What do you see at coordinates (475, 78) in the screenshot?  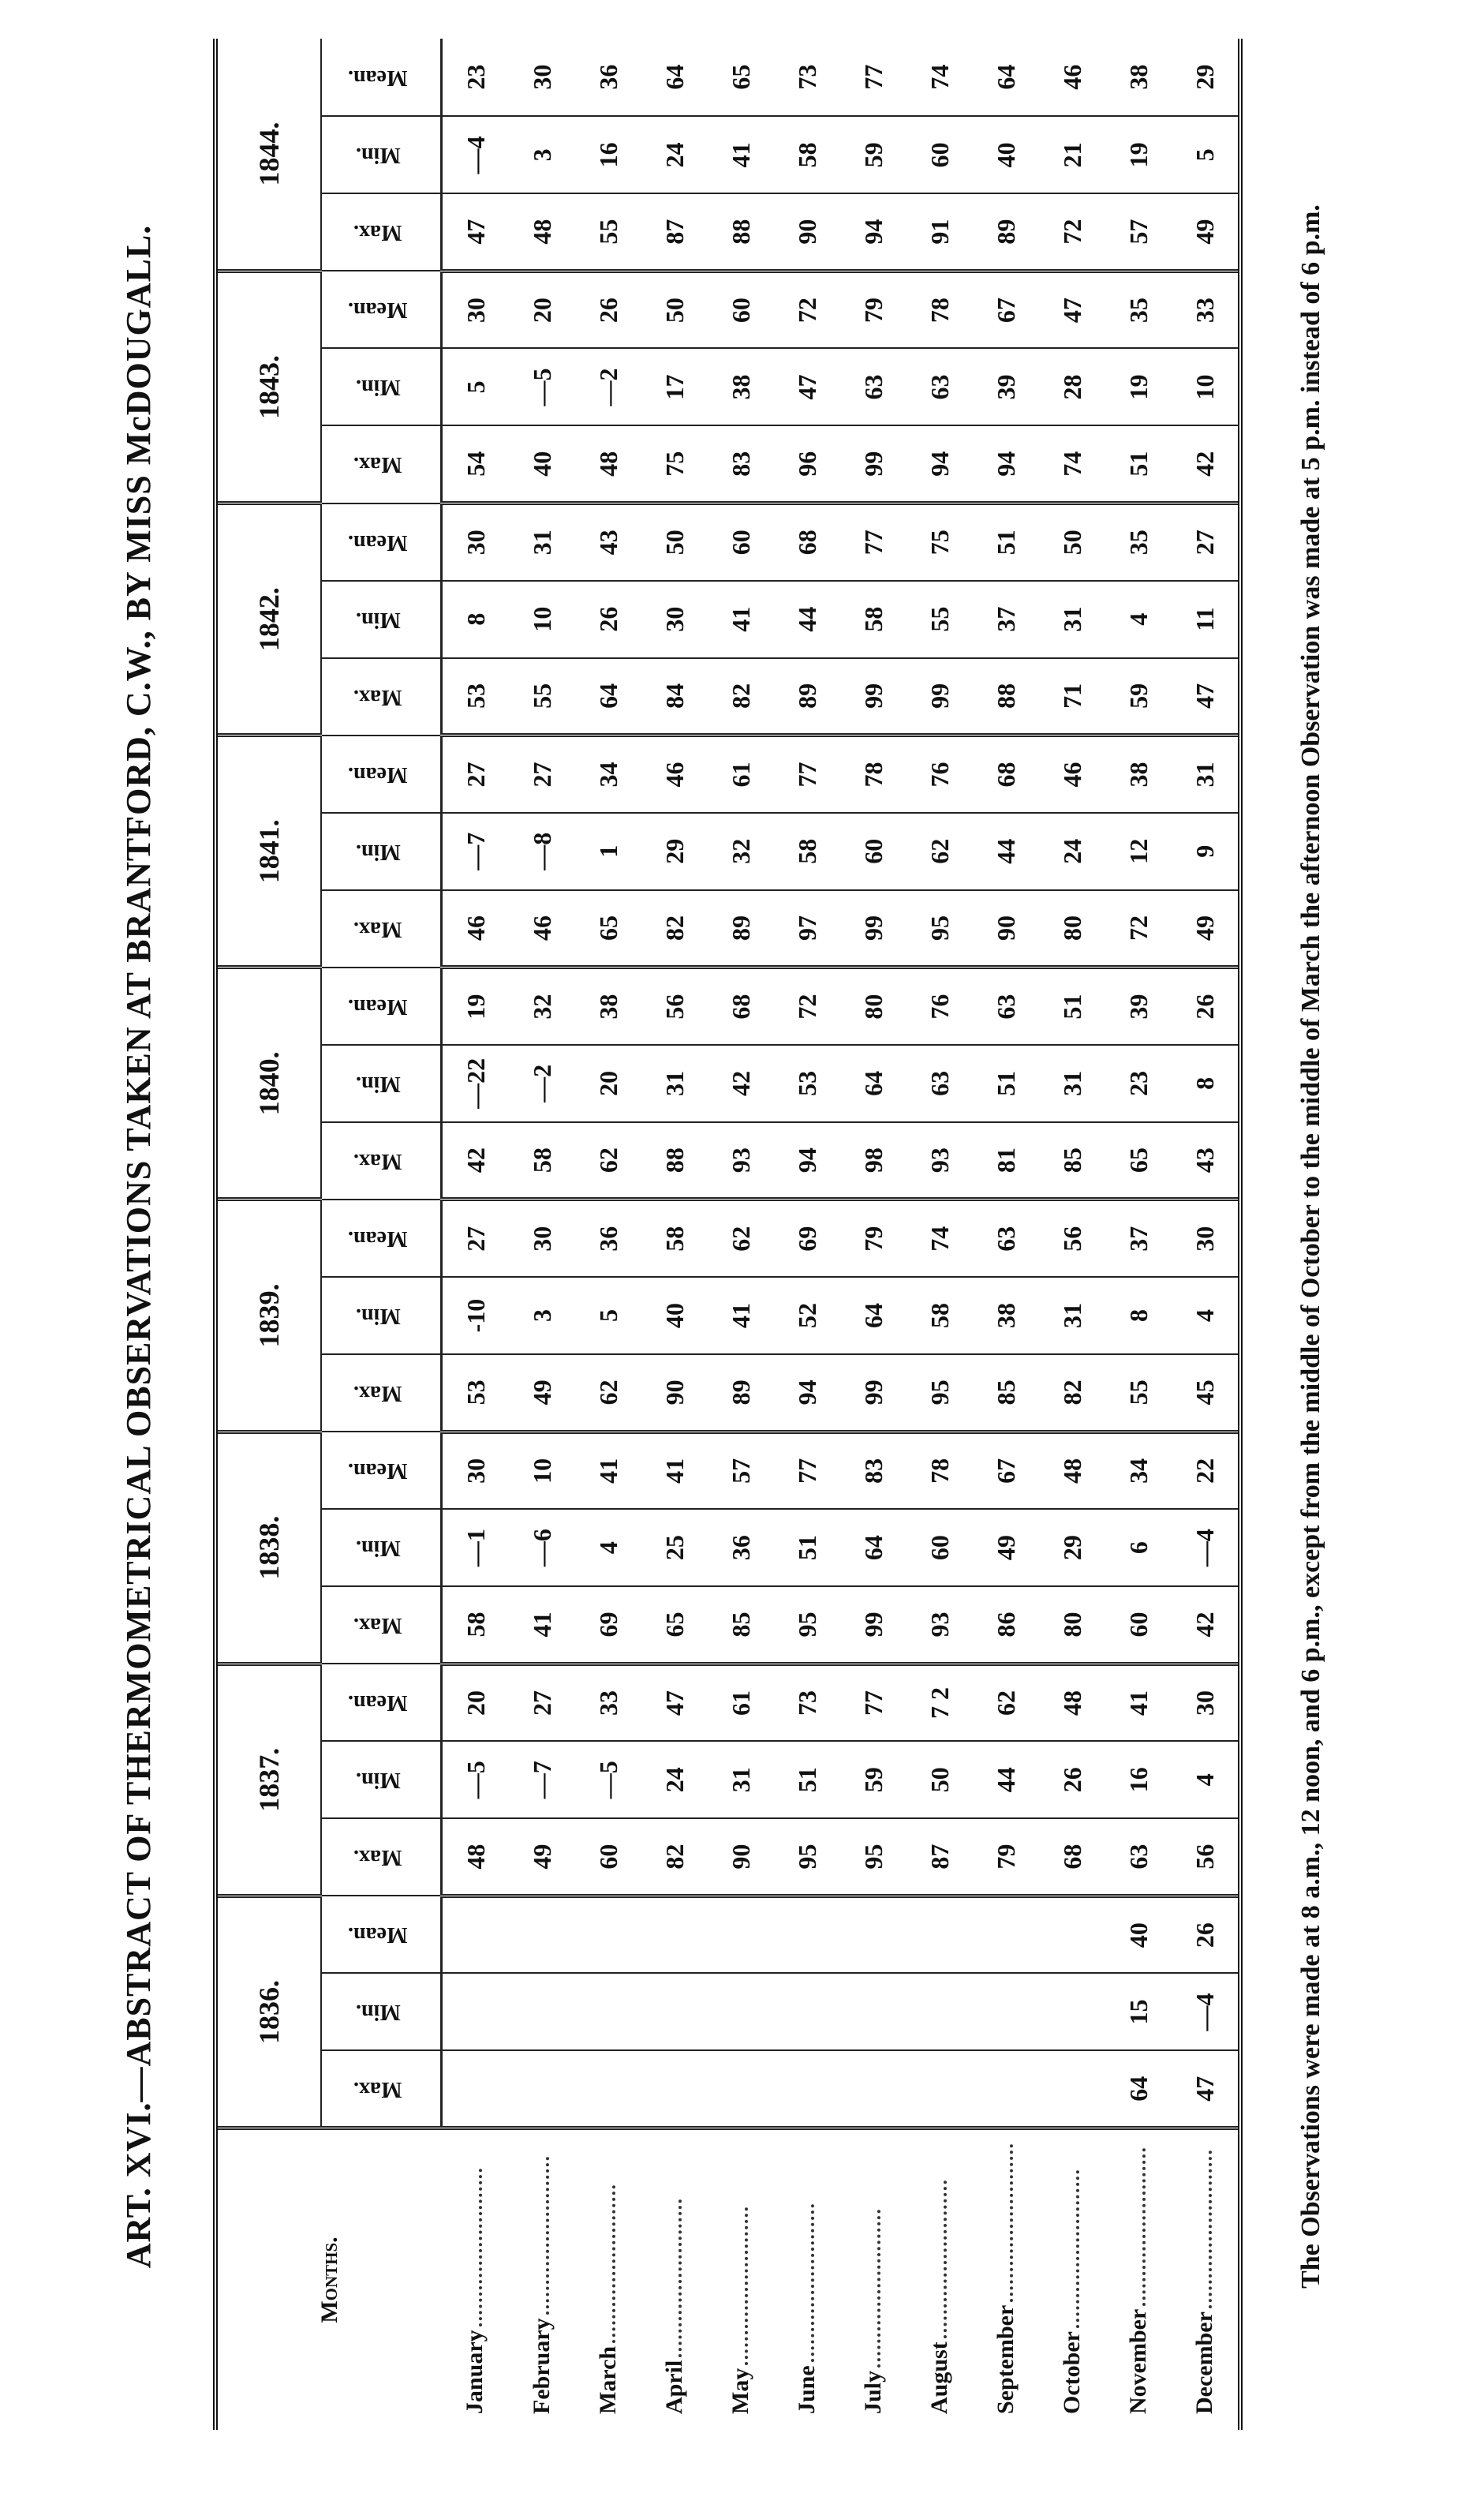 I see `value-cell: 23` at bounding box center [475, 78].